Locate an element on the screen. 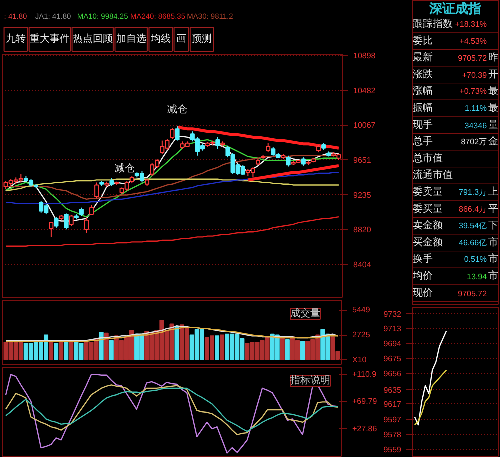 Image resolution: width=500 pixels, height=457 pixels. y-tick-label: 8404 is located at coordinates (363, 265).